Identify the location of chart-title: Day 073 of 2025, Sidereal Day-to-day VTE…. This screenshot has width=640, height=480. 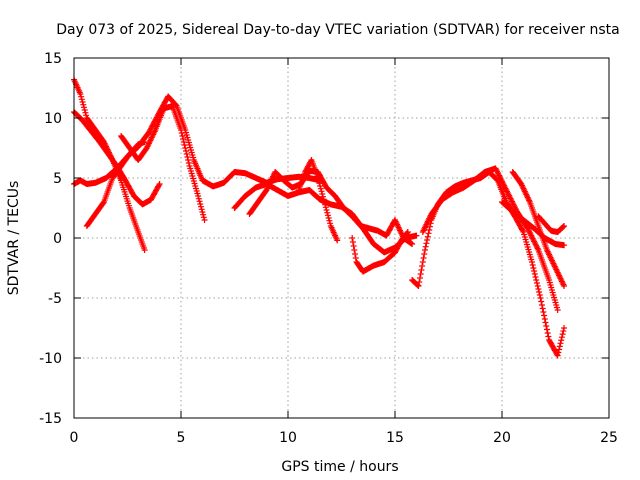
(337, 30).